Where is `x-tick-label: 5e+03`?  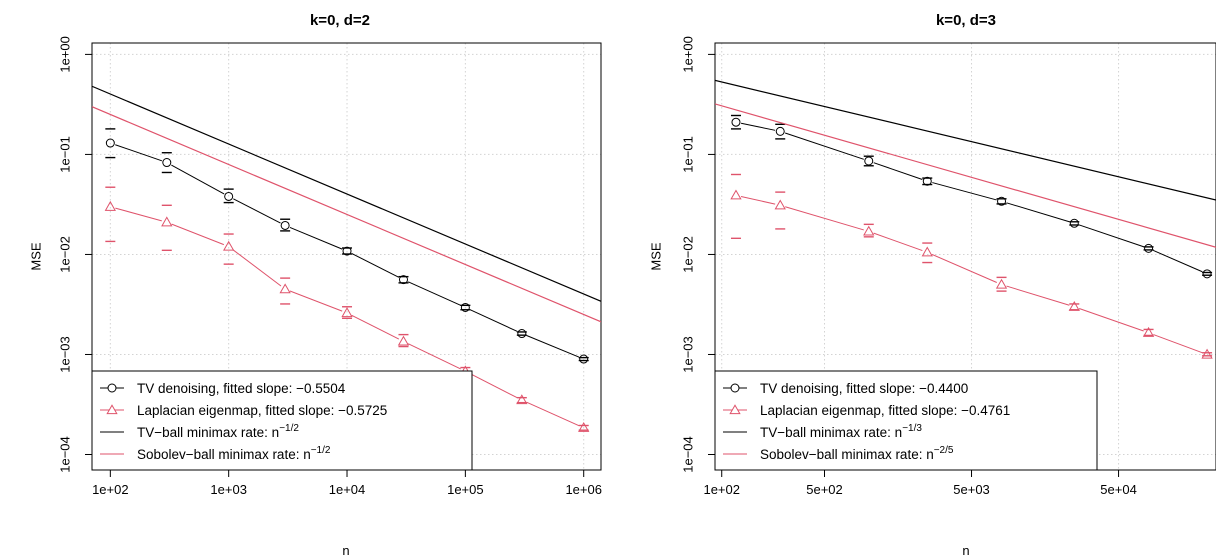
x-tick-label: 5e+03 is located at coordinates (971, 489).